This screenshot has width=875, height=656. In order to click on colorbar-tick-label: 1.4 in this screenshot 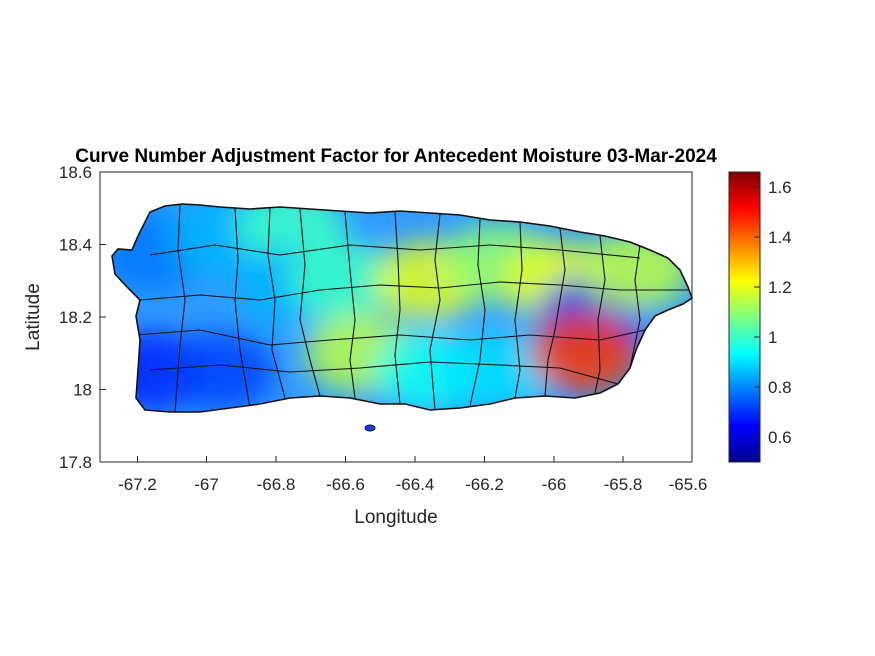, I will do `click(780, 237)`.